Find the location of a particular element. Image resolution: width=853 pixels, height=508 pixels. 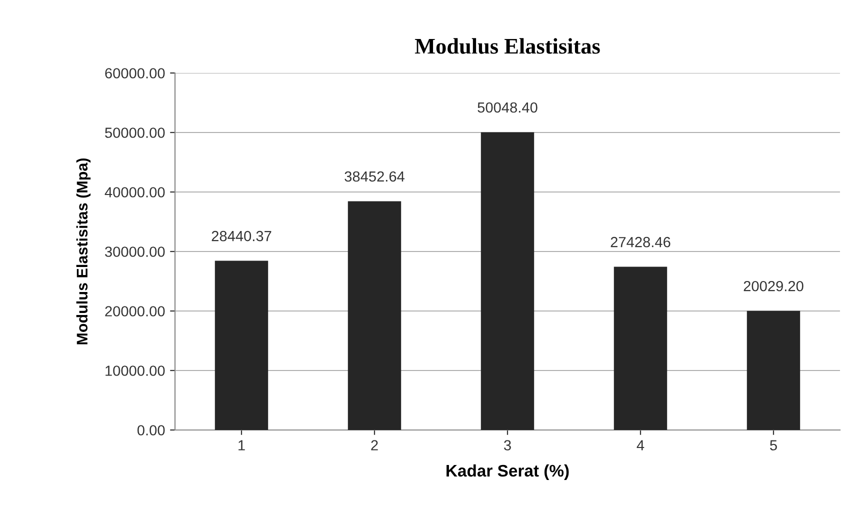

data-label: 50048.40 is located at coordinates (508, 107).